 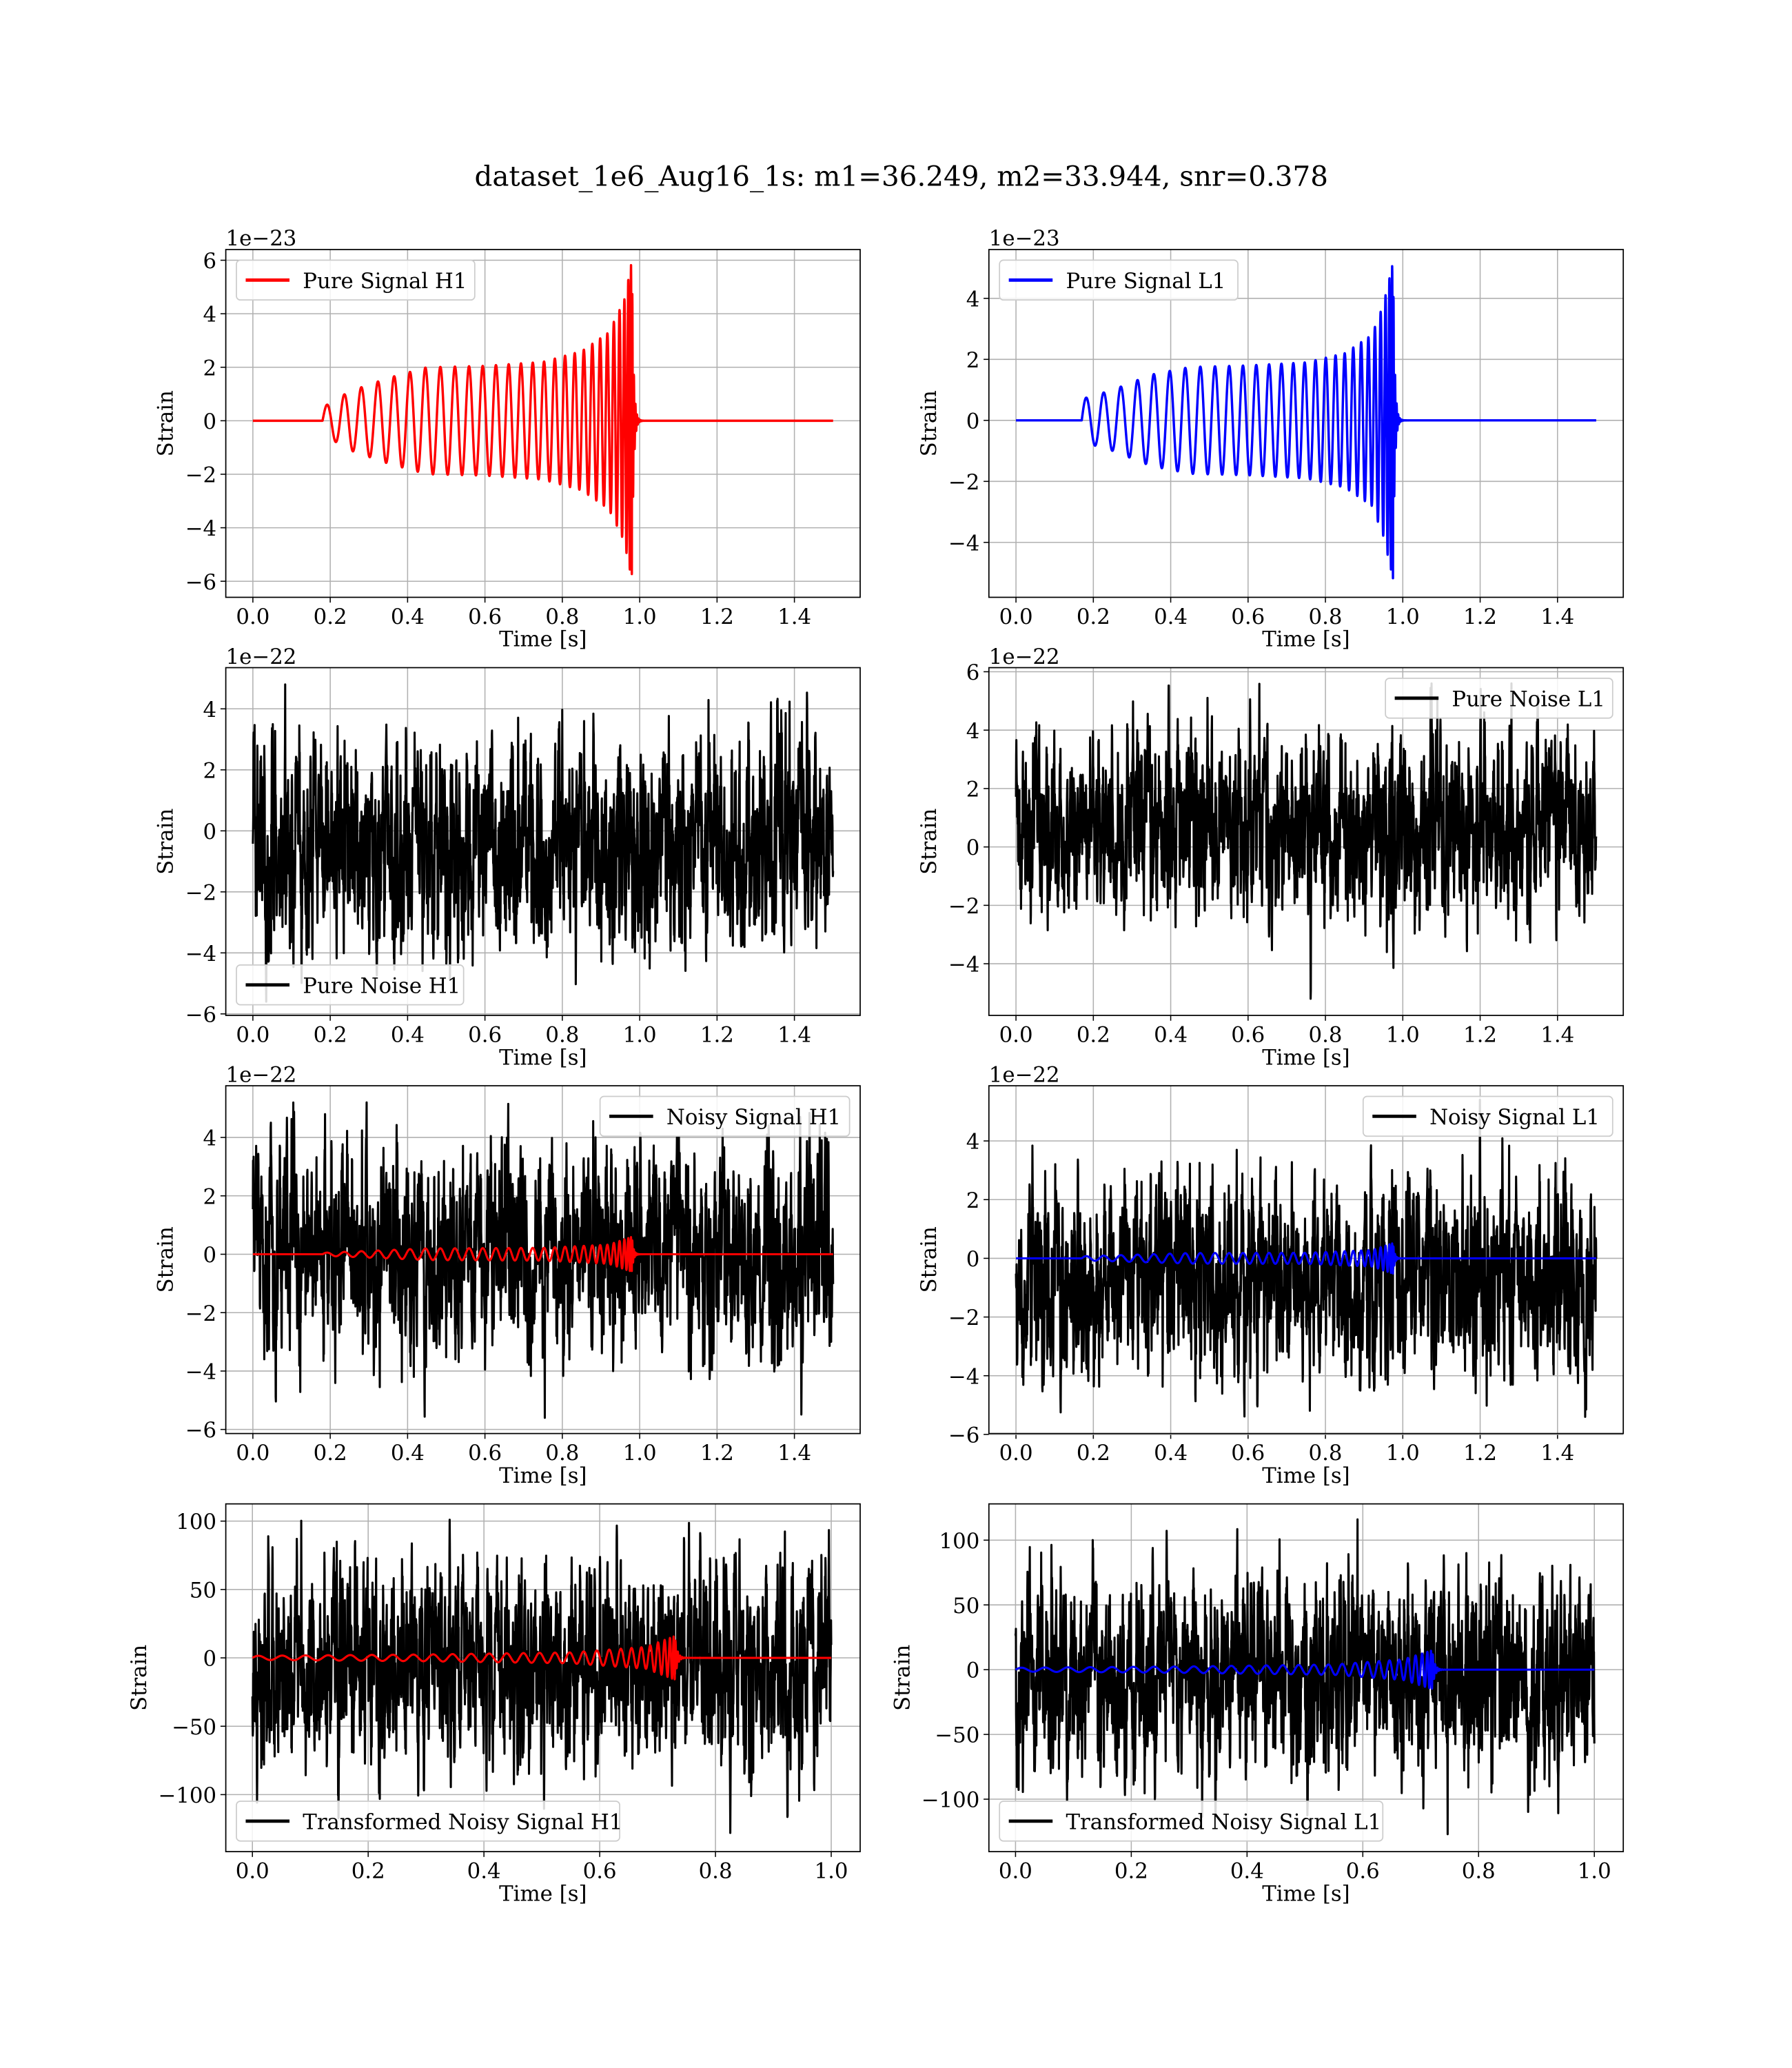 I want to click on y-tick-label: 6, so click(x=973, y=672).